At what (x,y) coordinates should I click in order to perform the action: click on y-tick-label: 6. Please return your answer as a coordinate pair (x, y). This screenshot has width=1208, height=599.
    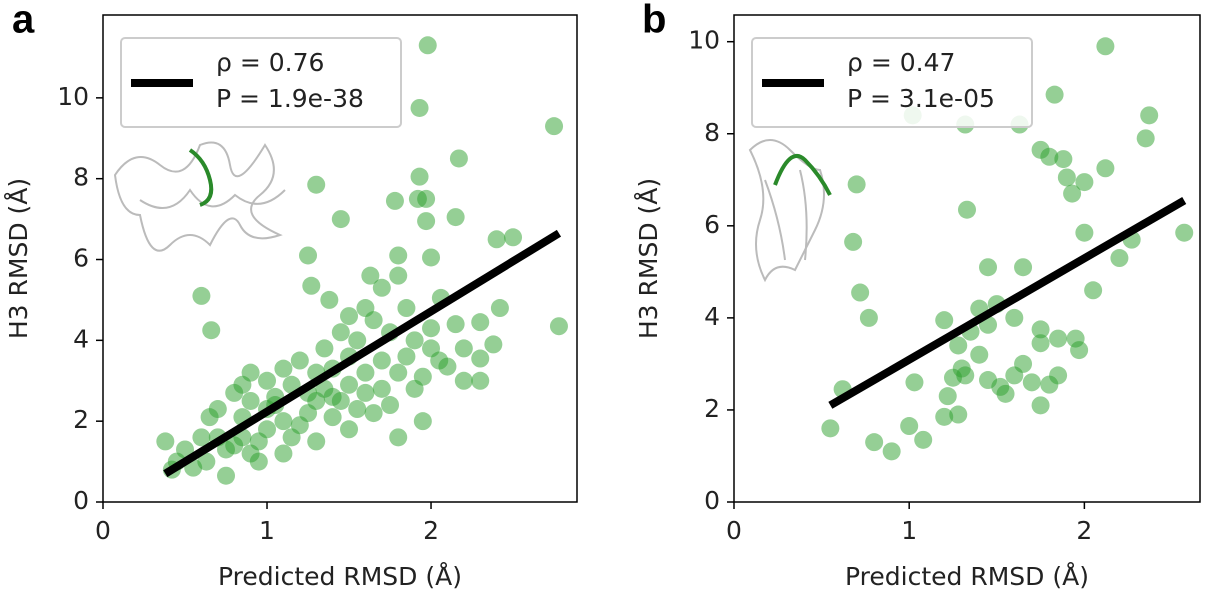
    Looking at the image, I should click on (81, 258).